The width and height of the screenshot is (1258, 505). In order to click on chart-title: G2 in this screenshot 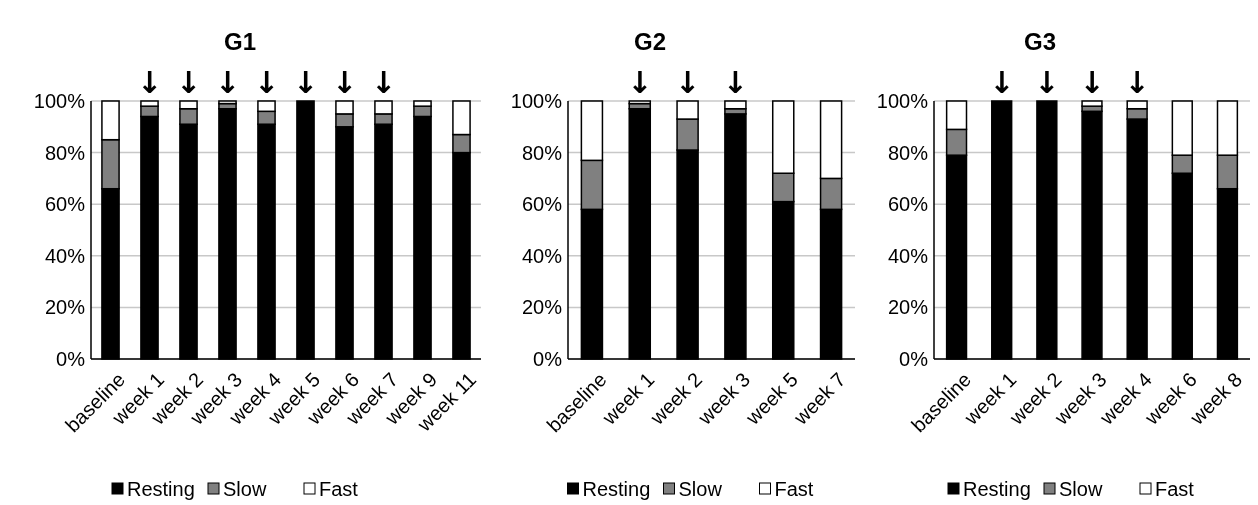, I will do `click(650, 41)`.